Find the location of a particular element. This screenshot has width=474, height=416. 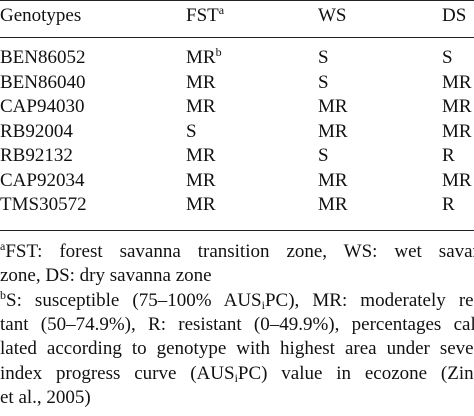

table-cell: CAP92034 is located at coordinates (42, 181).